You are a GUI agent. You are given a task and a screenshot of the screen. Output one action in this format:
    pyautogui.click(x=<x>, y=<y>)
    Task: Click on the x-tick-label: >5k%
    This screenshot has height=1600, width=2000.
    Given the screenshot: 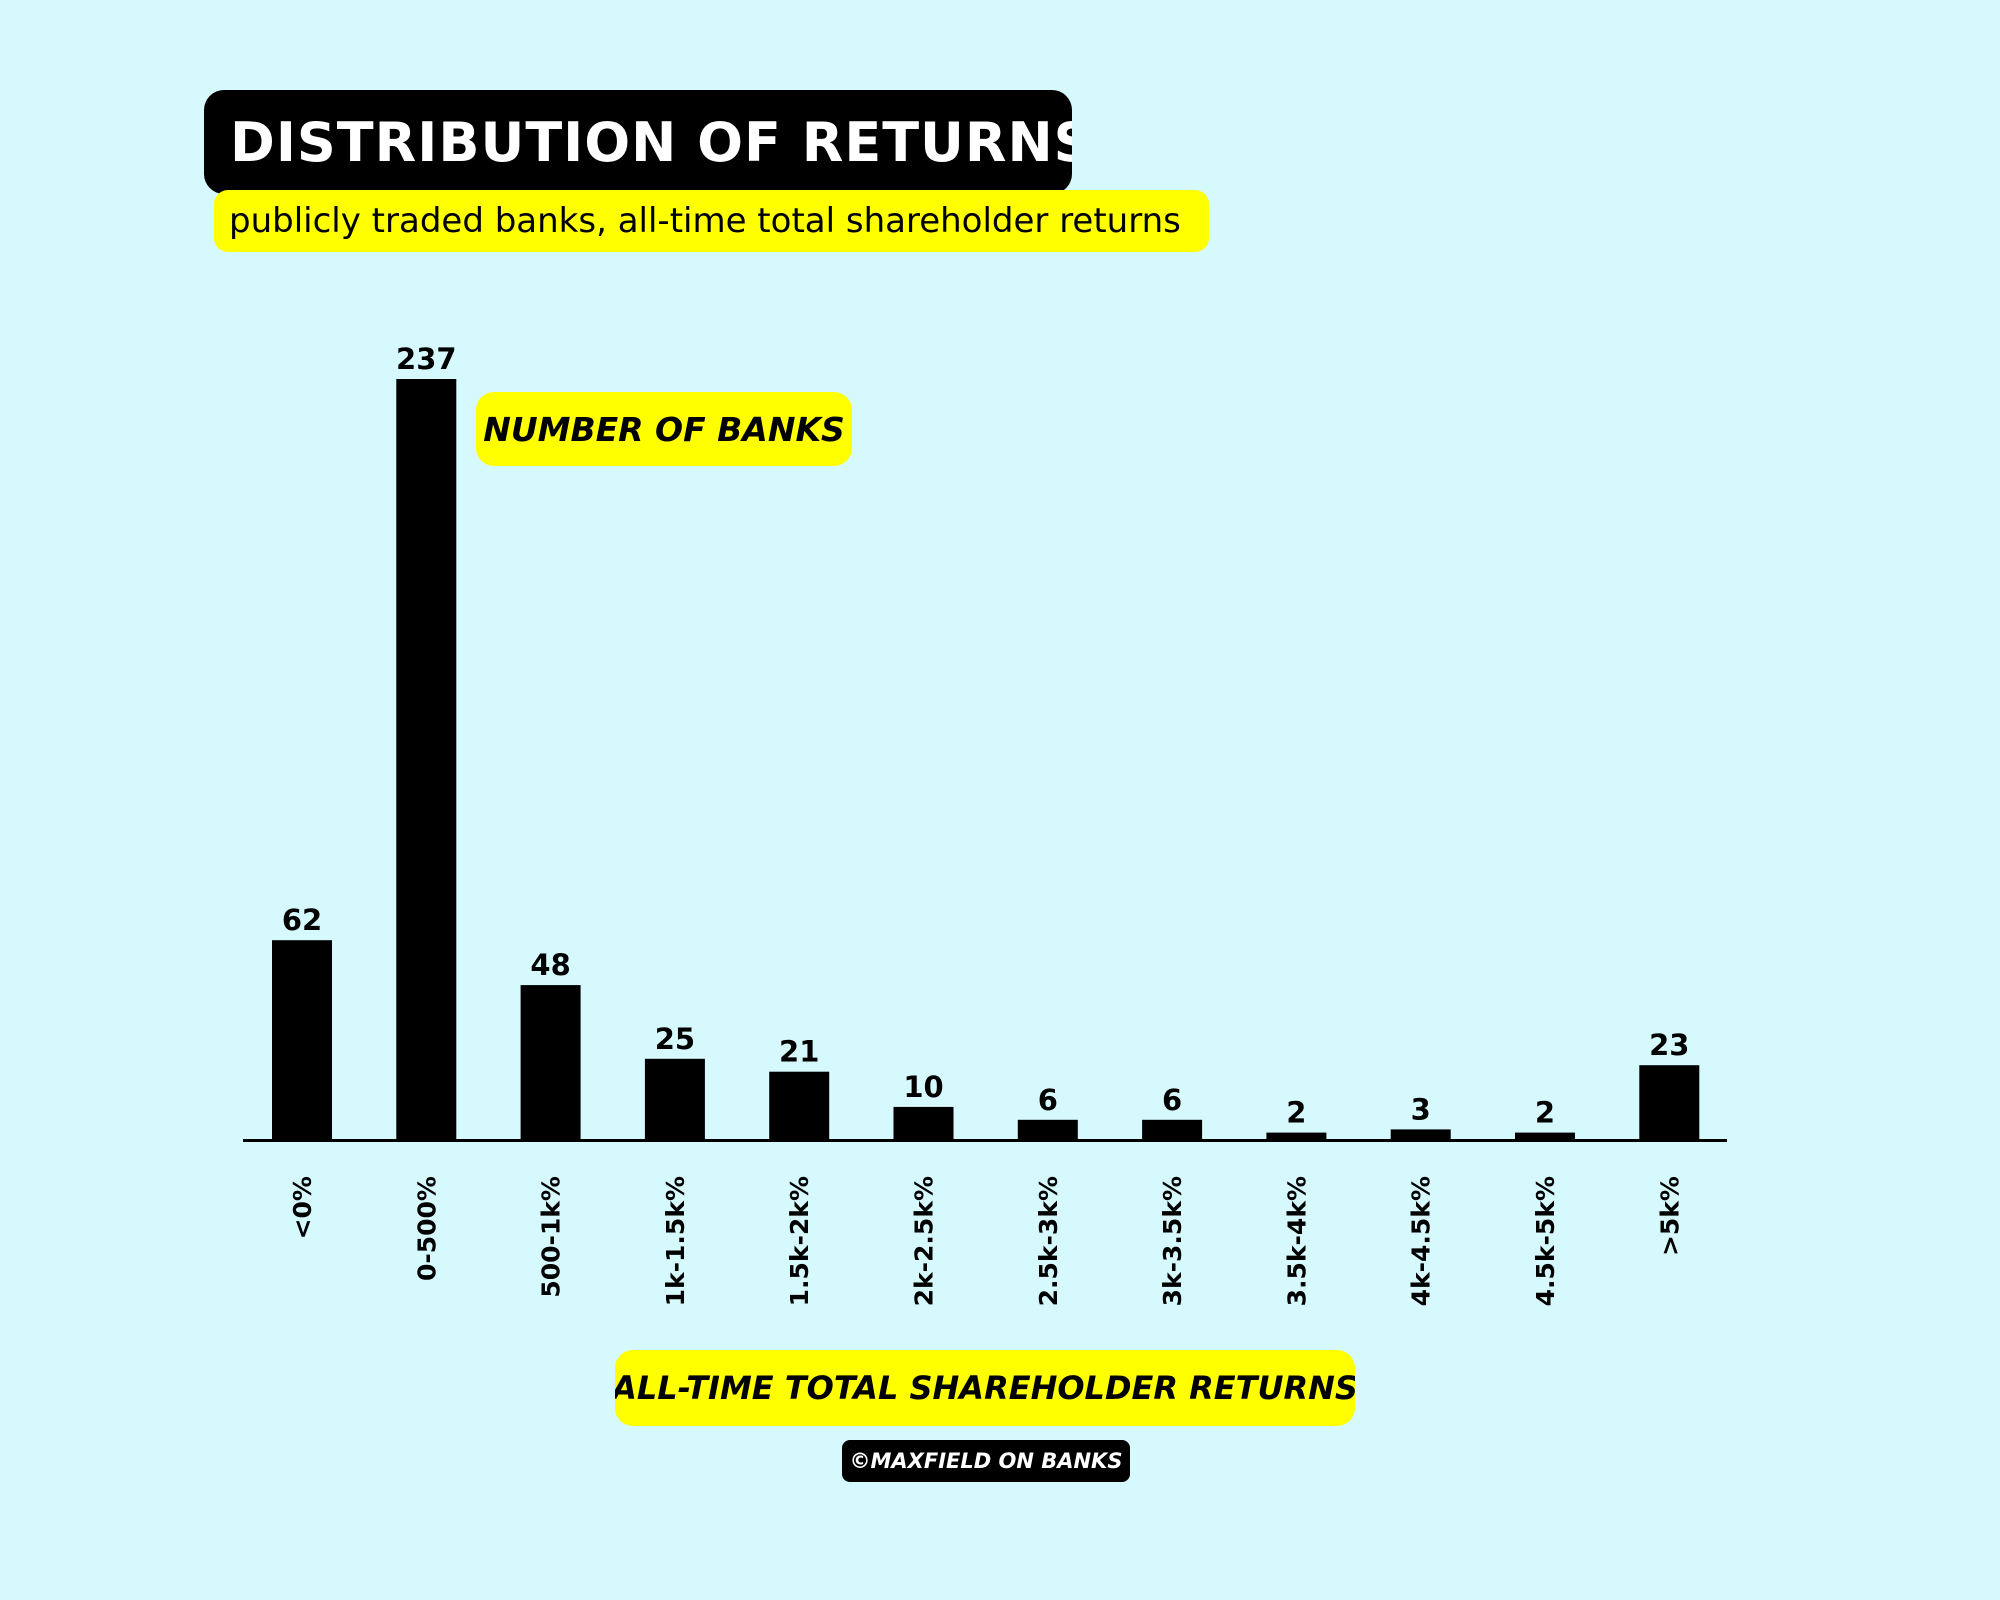 What is the action you would take?
    pyautogui.click(x=1669, y=1216)
    